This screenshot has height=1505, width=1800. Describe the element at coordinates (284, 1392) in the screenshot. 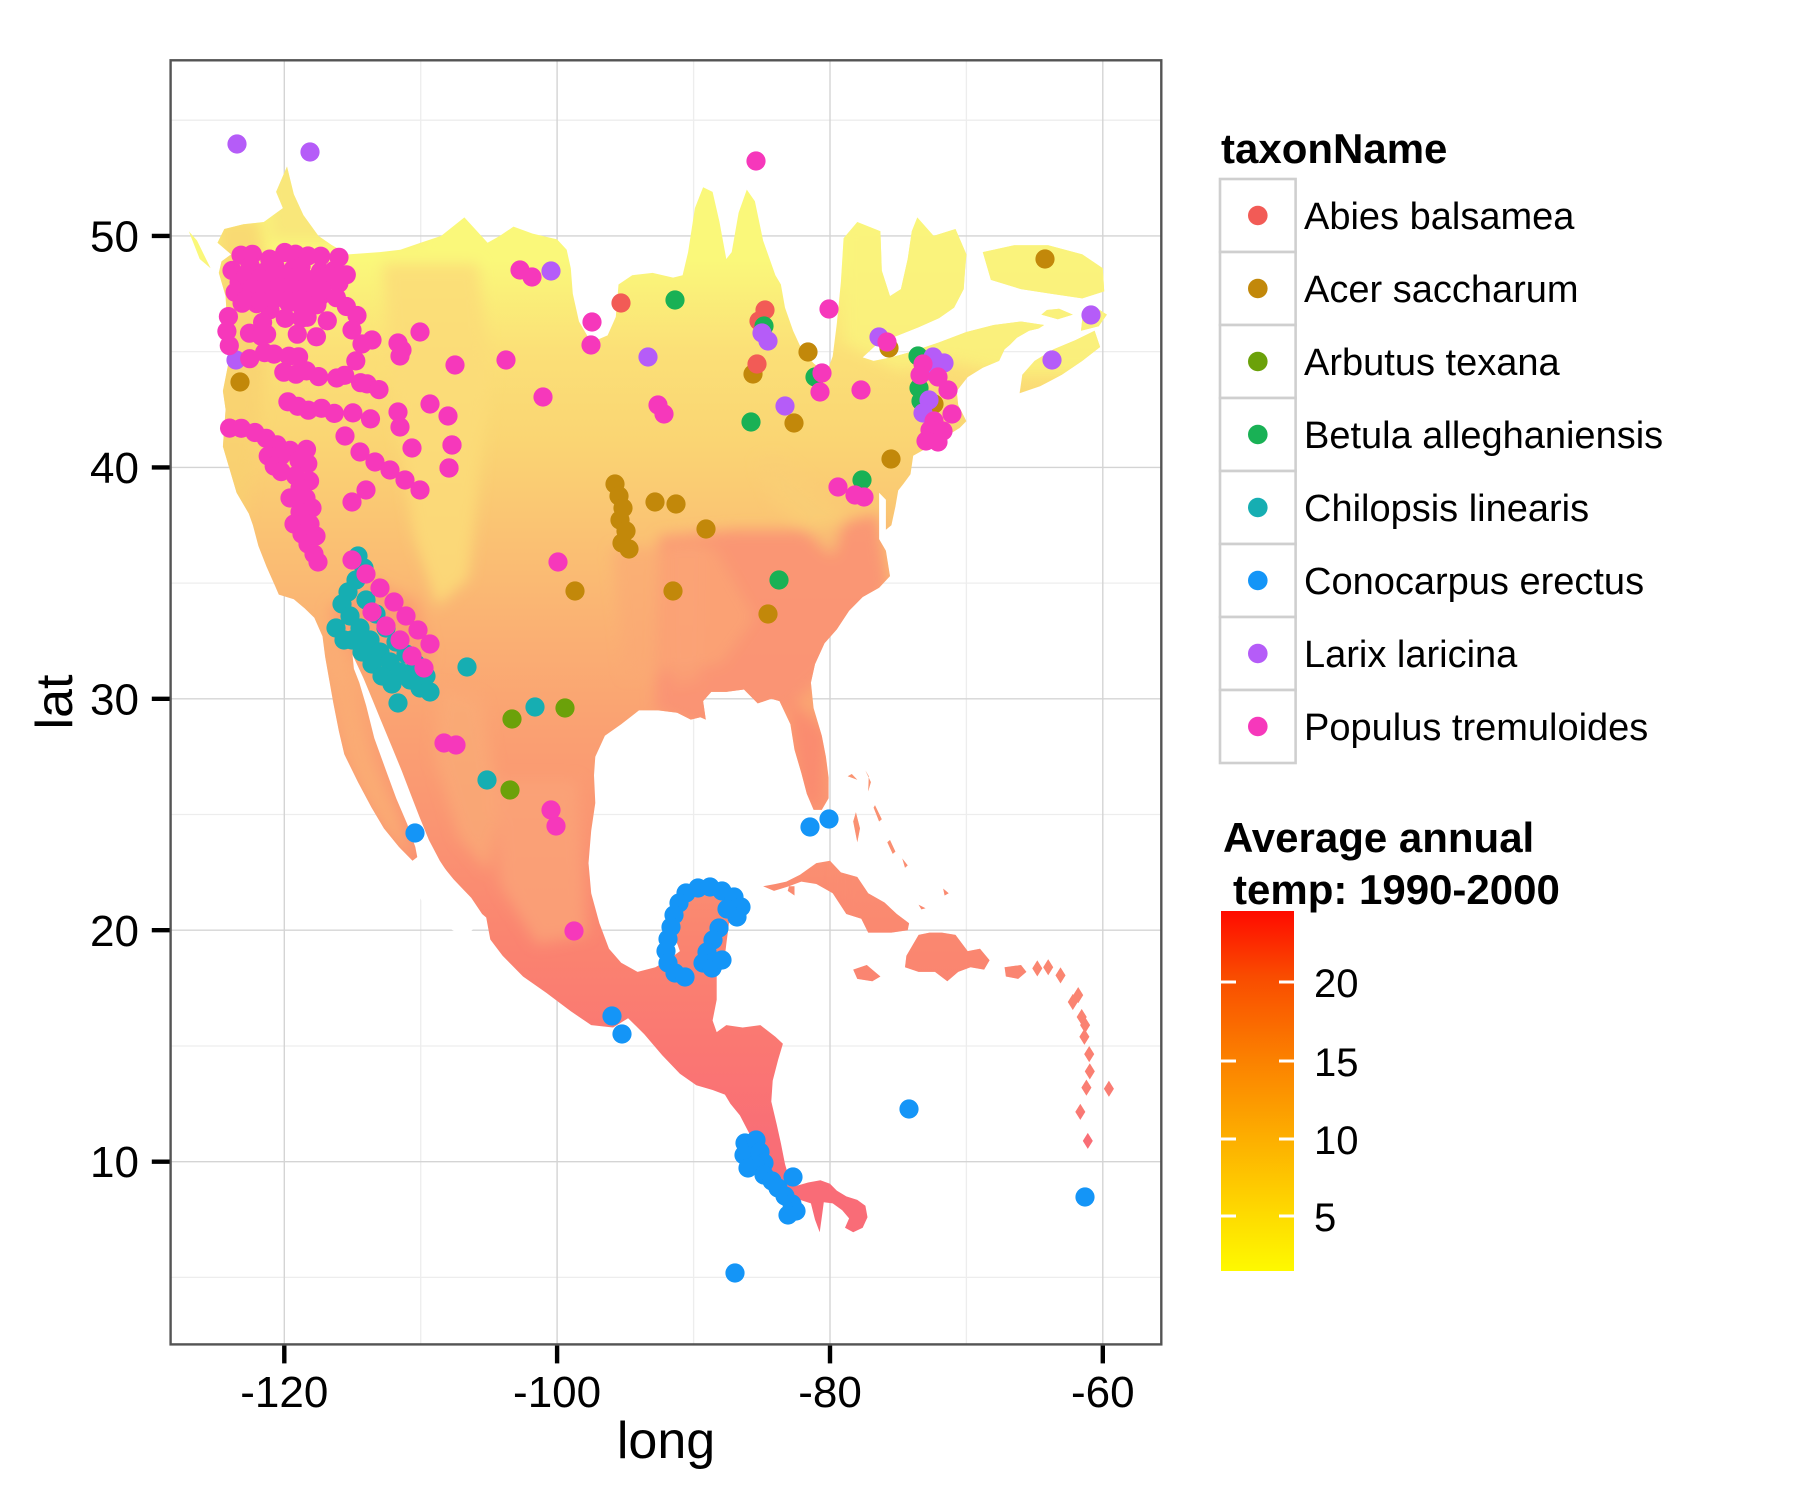

I see `svg-text: -120` at that location.